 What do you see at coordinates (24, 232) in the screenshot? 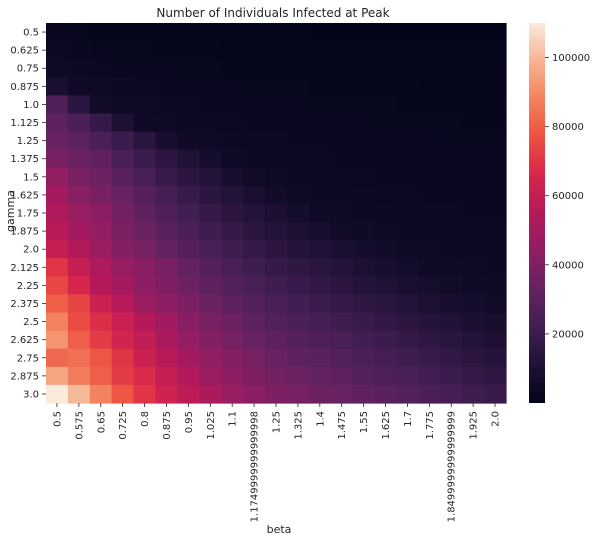
I see `y-tick-label: 1.875` at bounding box center [24, 232].